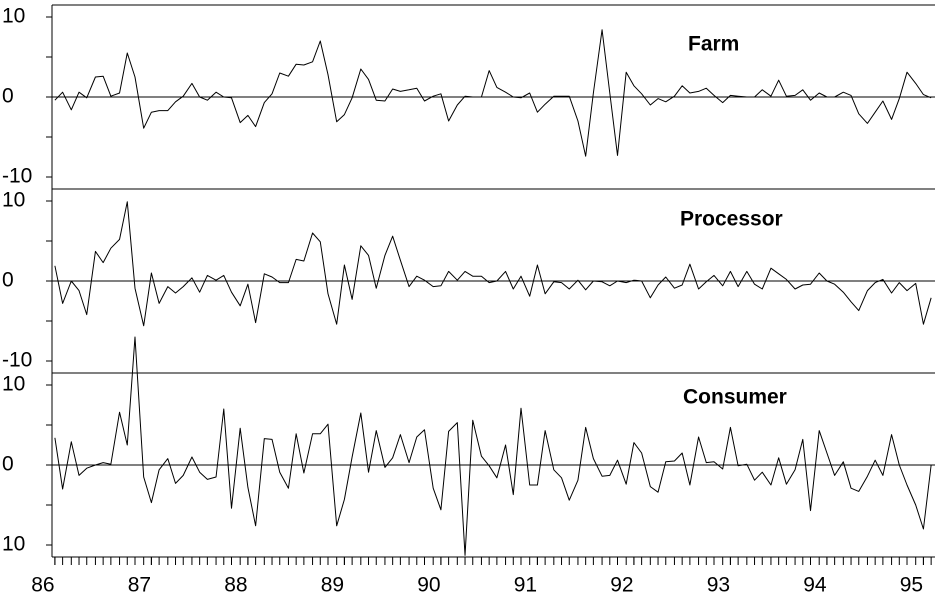 This screenshot has height=604, width=950. Describe the element at coordinates (235, 585) in the screenshot. I see `x-tick-label: 88` at that location.